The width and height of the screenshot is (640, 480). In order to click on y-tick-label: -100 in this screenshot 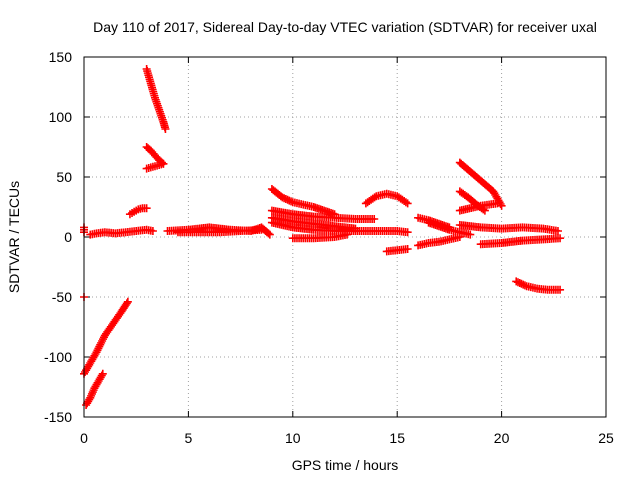, I will do `click(58, 357)`.